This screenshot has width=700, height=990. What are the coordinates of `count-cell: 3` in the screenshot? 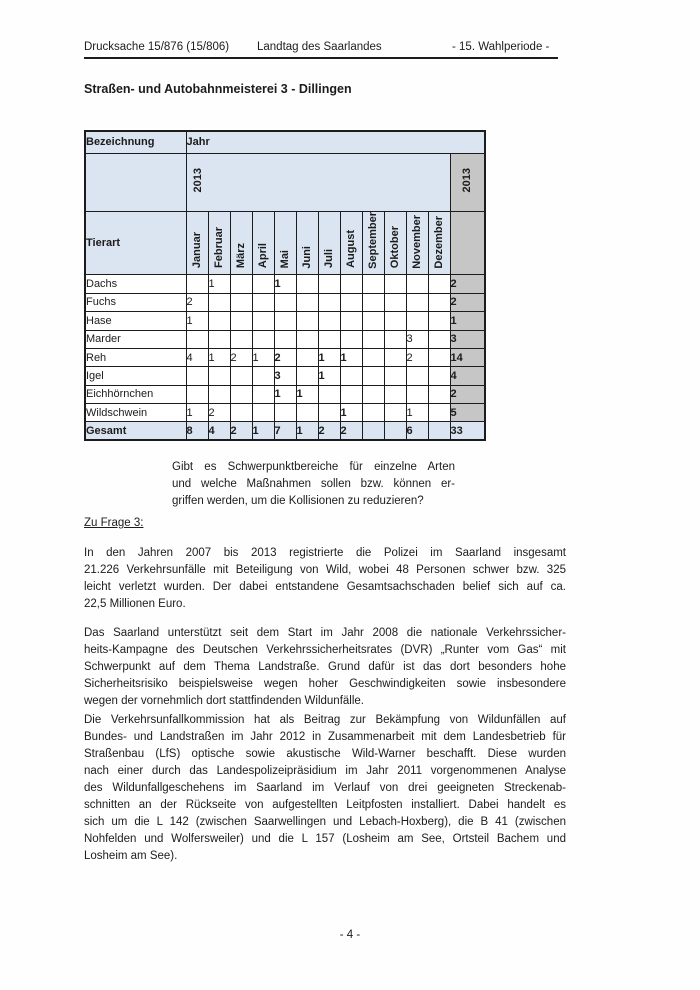 It's located at (285, 376).